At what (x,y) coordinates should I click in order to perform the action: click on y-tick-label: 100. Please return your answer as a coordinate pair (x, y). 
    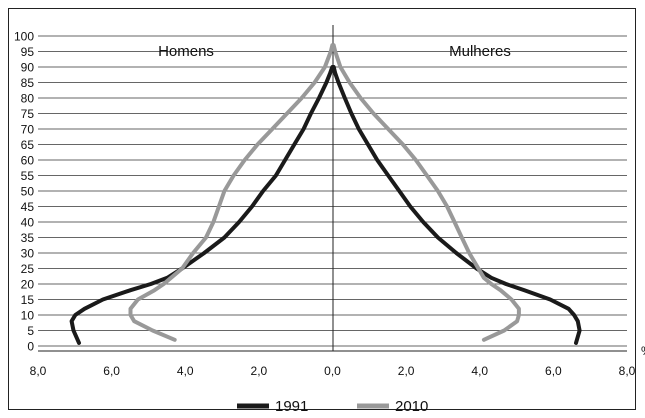
    Looking at the image, I should click on (24, 37).